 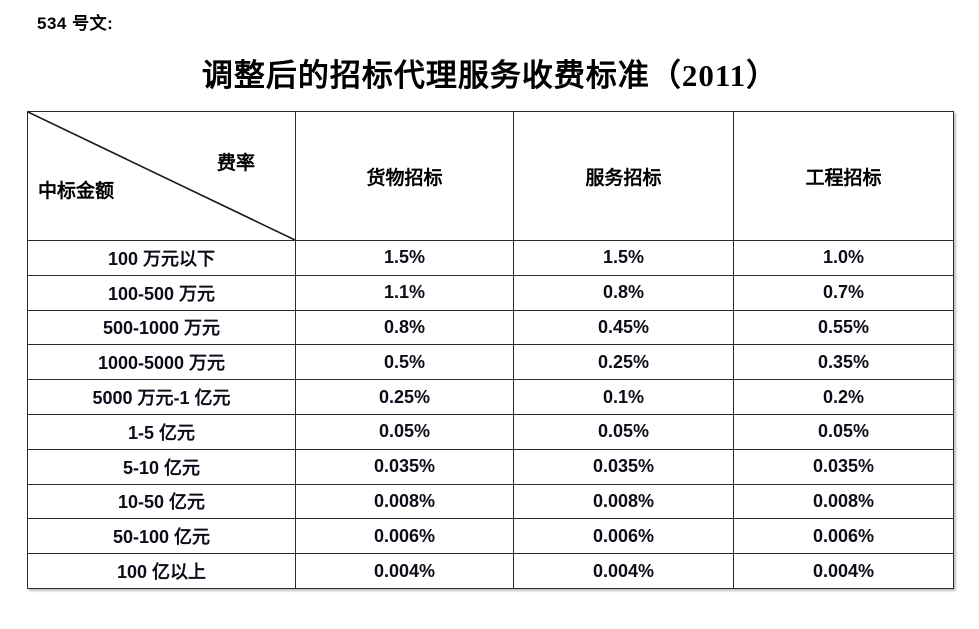 I want to click on table-row: 100-500 万元 1.1% 0.8% 0.7%, so click(x=490, y=292).